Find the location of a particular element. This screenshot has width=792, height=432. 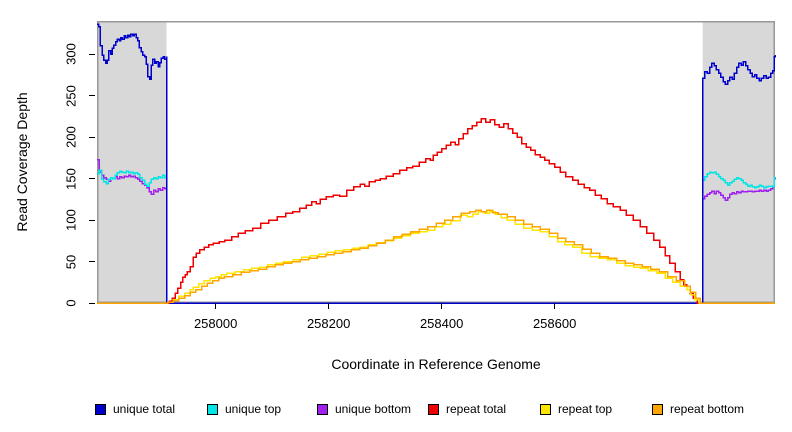

legend-item-repeat-top: repeat top is located at coordinates (576, 409).